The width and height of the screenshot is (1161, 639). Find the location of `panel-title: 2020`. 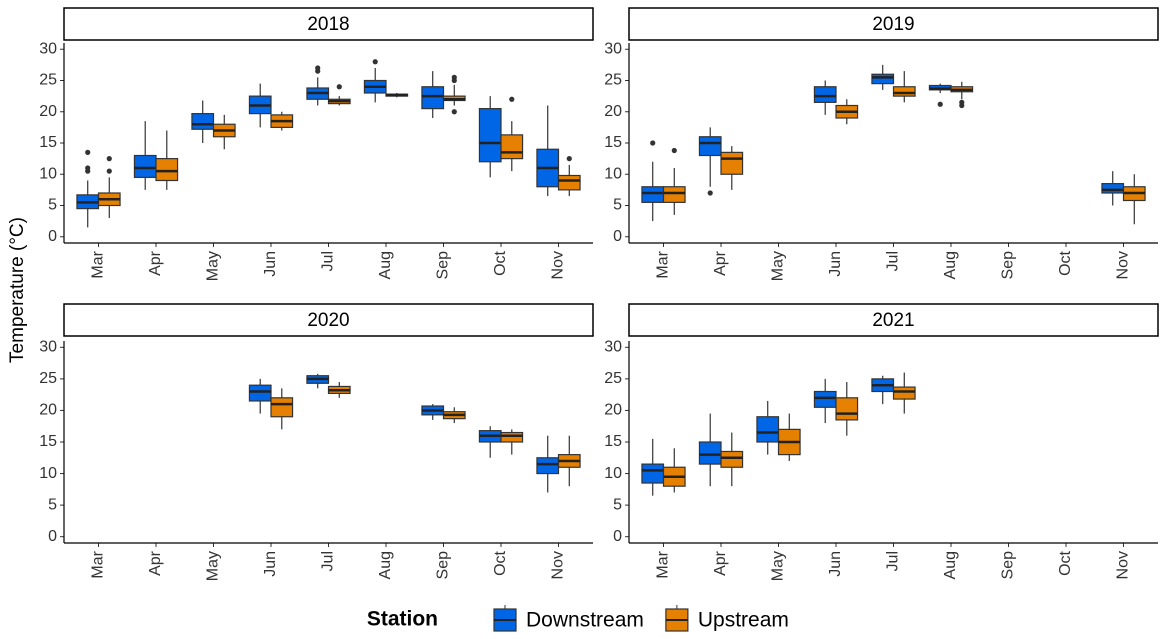

panel-title: 2020 is located at coordinates (328, 320).